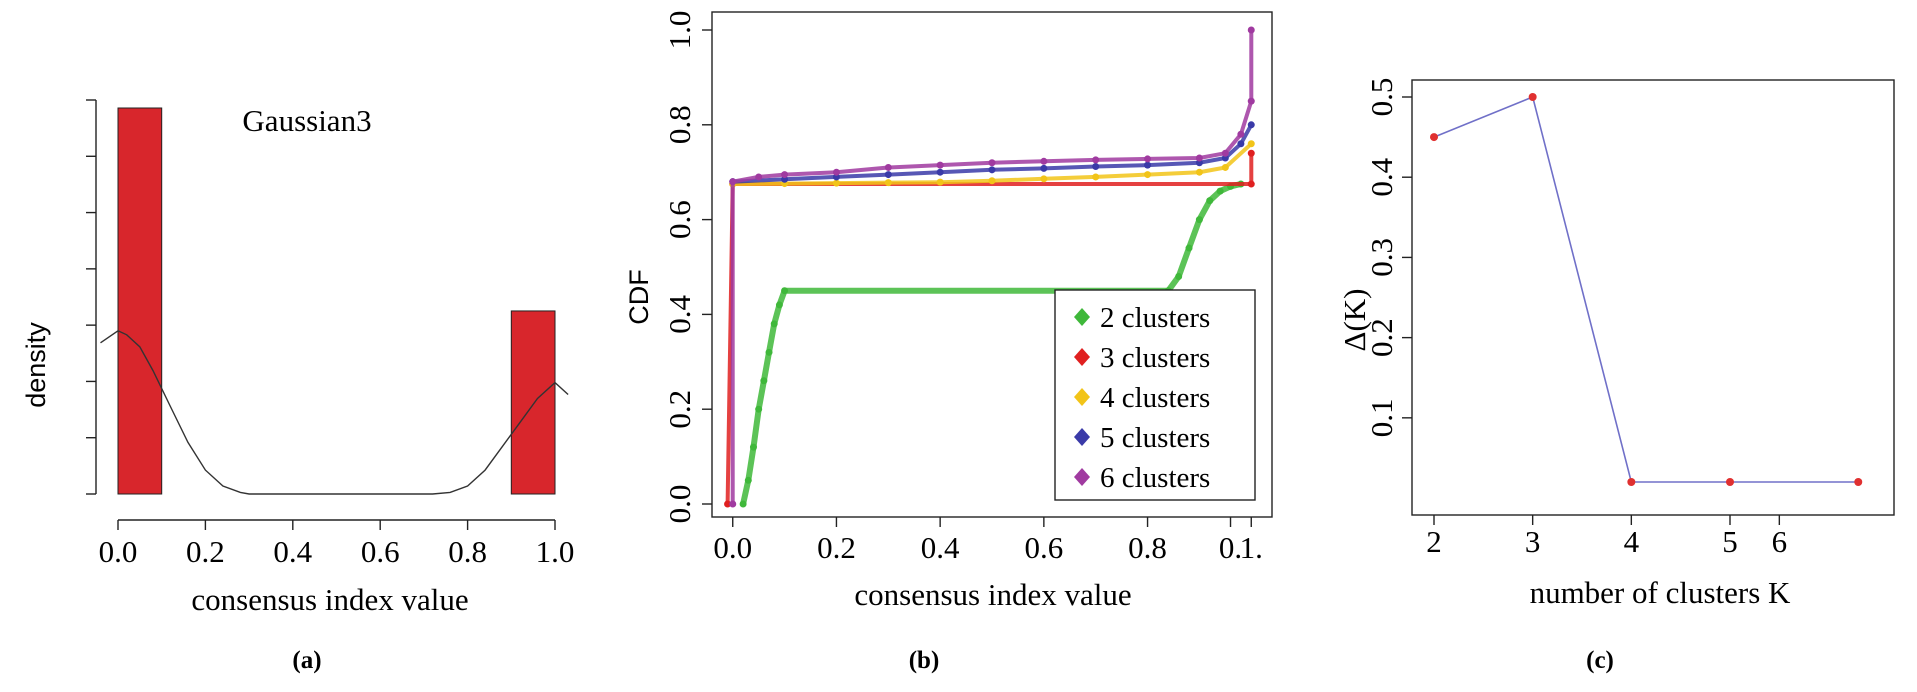 This screenshot has width=1917, height=692. I want to click on panel-b-xtick-label-3: 0.6, so click(1043, 547).